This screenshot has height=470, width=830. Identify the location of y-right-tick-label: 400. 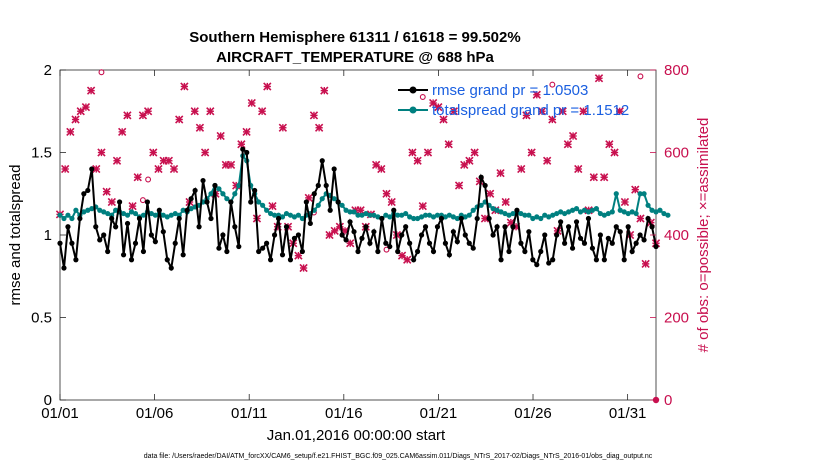
(676, 235).